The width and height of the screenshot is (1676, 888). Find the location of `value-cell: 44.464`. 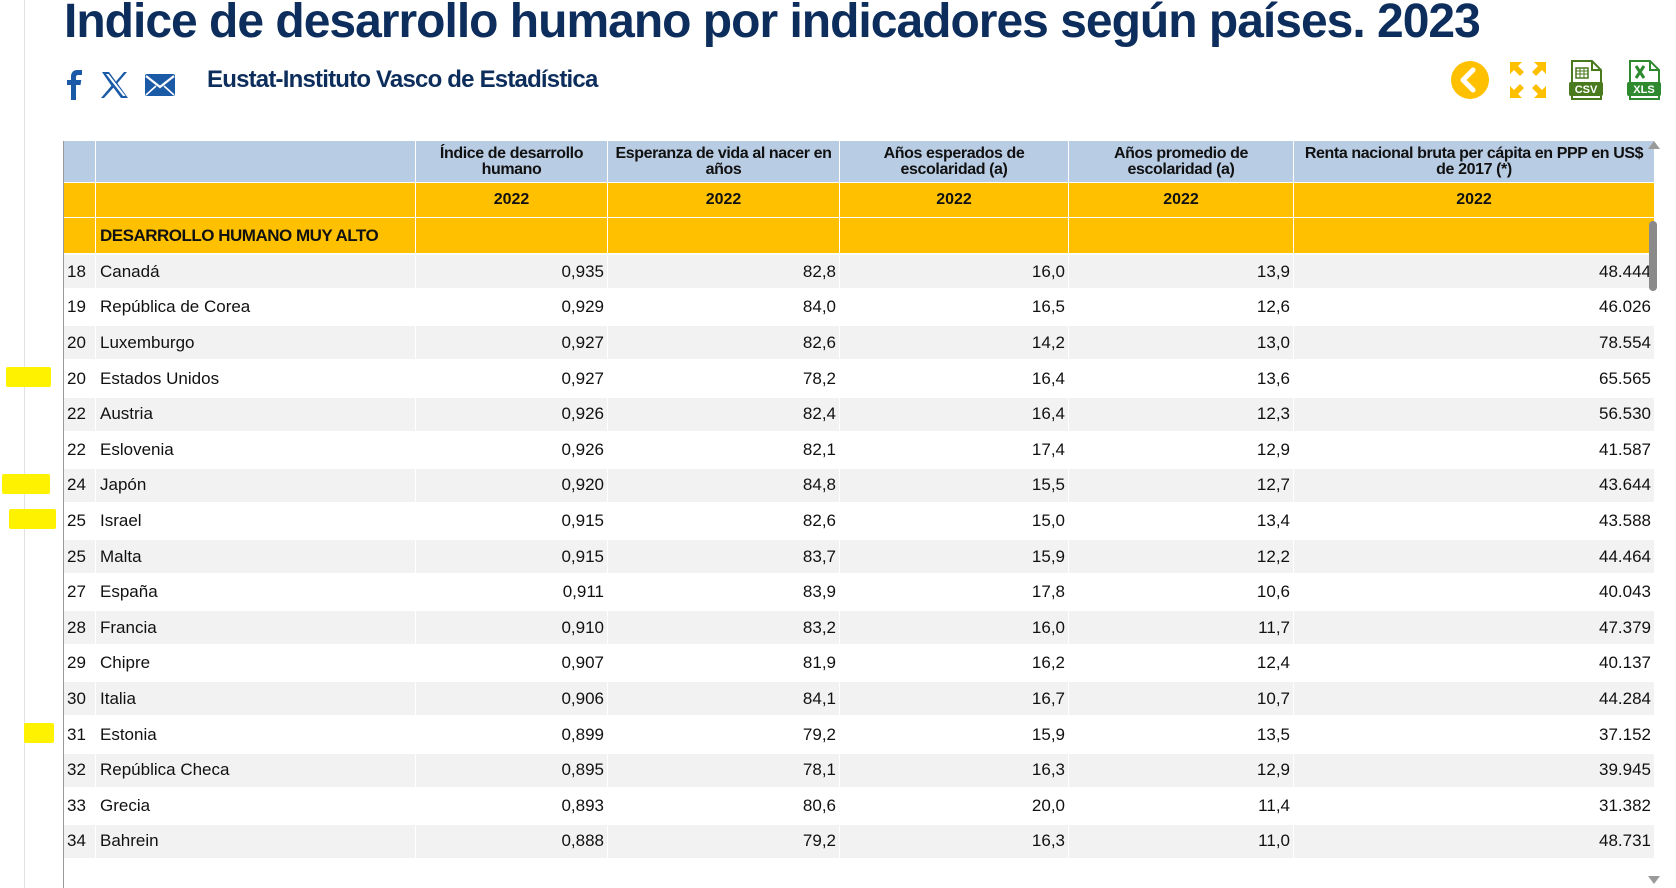

value-cell: 44.464 is located at coordinates (1474, 557).